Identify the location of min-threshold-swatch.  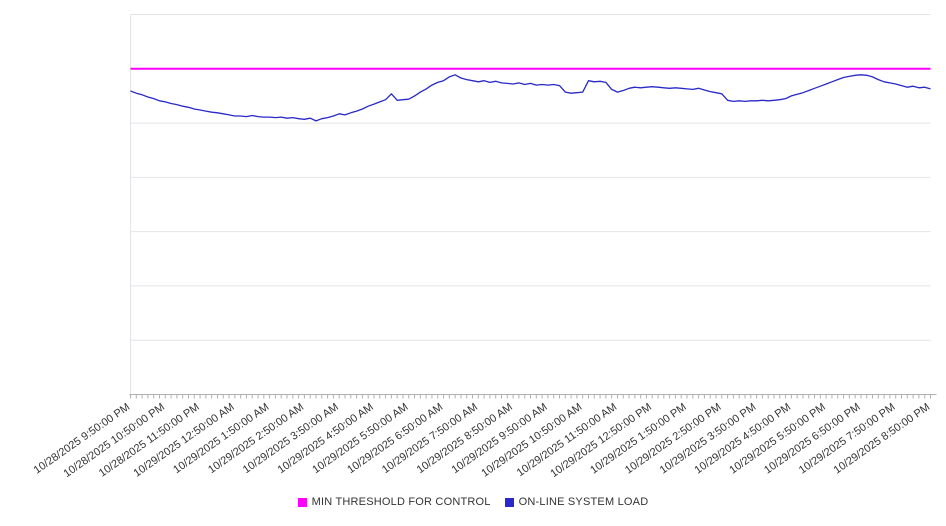
(302, 502).